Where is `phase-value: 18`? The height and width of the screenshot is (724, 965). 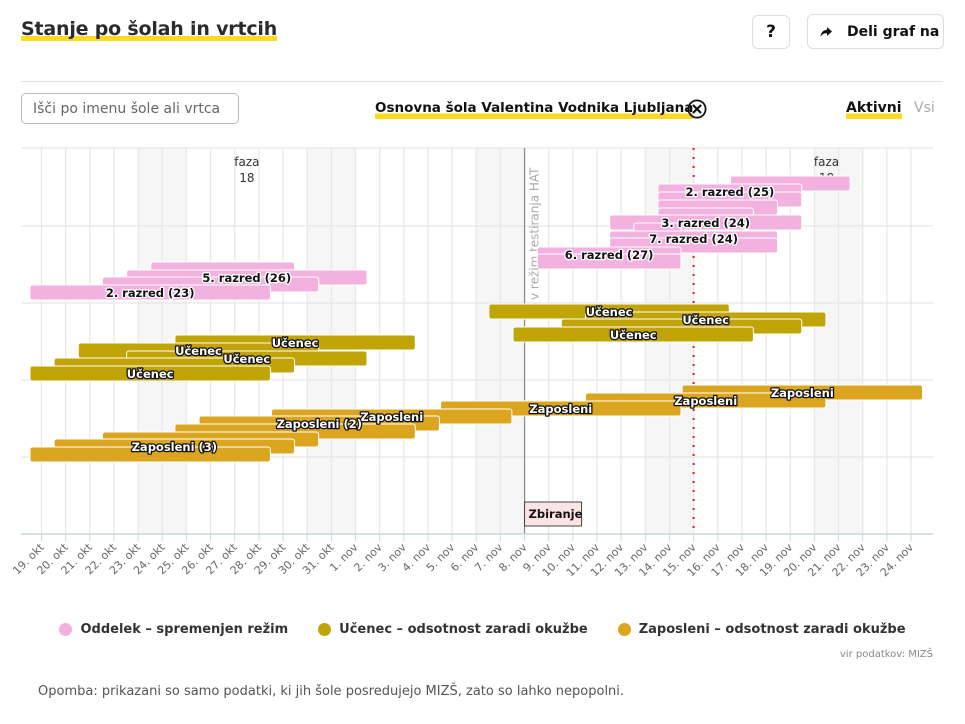 phase-value: 18 is located at coordinates (246, 178).